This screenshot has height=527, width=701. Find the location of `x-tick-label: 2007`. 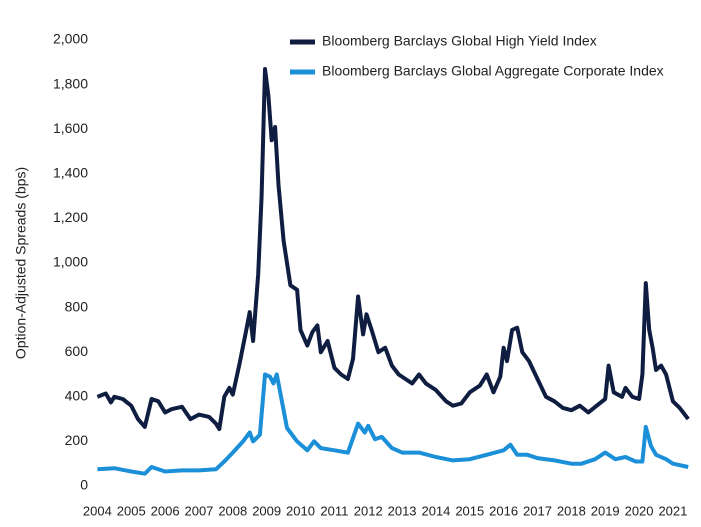

x-tick-label: 2007 is located at coordinates (198, 510).